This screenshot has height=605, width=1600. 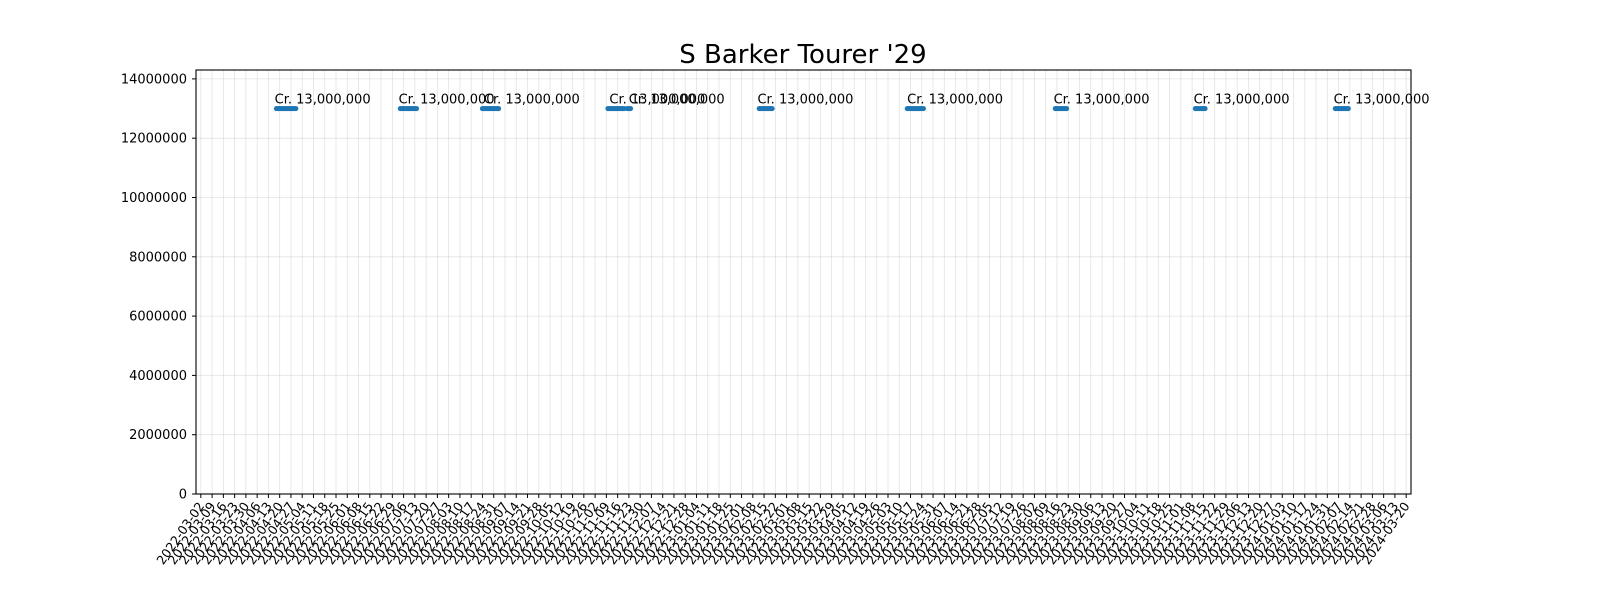 I want to click on y-tick-label: 4000000, so click(x=158, y=376).